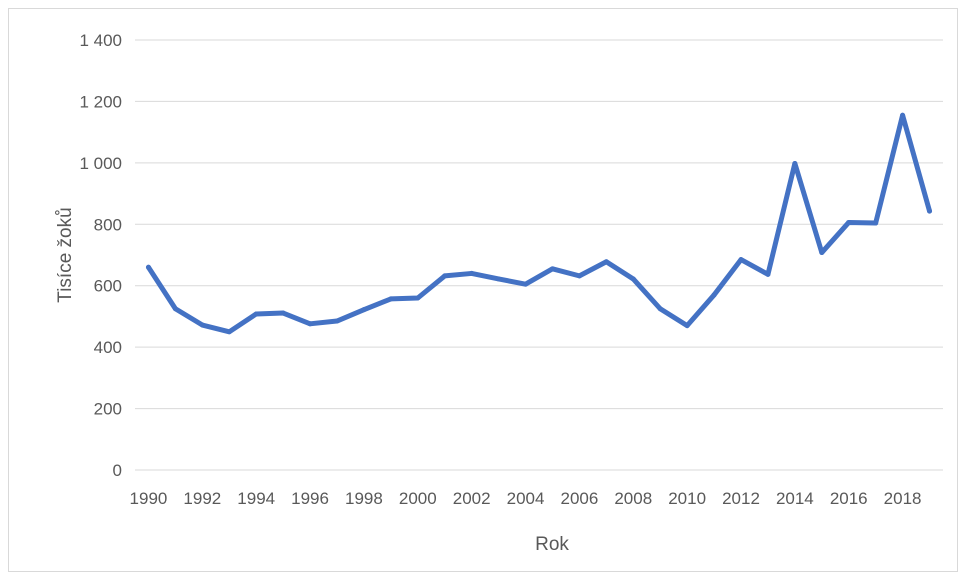 This screenshot has width=966, height=580. Describe the element at coordinates (202, 498) in the screenshot. I see `x-tick-label: 1992` at that location.